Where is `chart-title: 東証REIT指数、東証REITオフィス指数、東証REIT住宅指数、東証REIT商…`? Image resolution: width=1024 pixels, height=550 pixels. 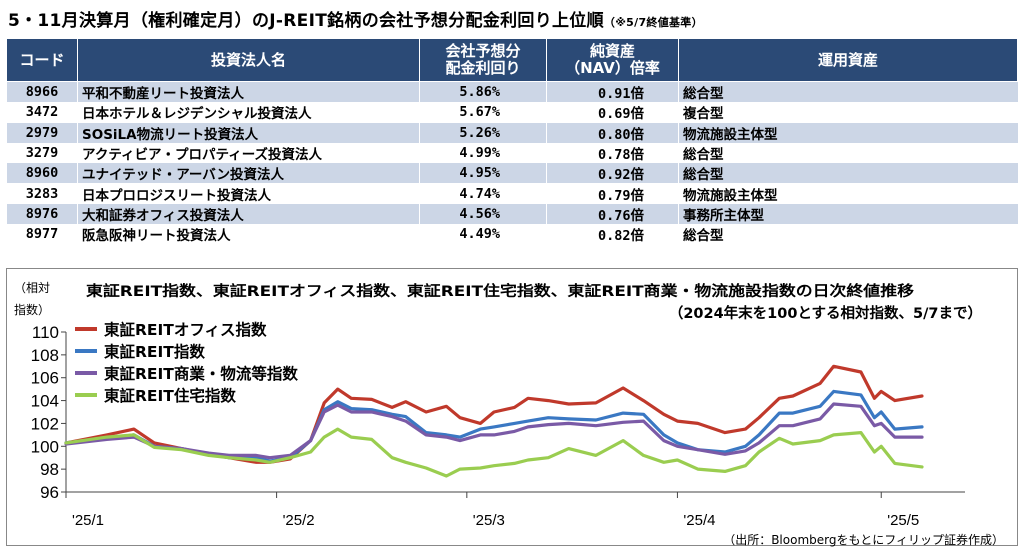 chart-title: 東証REIT指数、東証REITオフィス指数、東証REIT住宅指数、東証REIT商… is located at coordinates (500, 291).